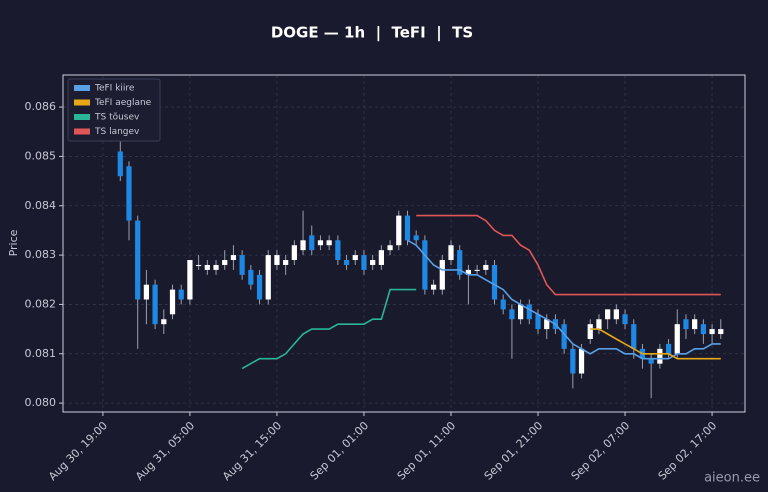  What do you see at coordinates (41, 254) in the screenshot?
I see `y-tick-label: 0.083` at bounding box center [41, 254].